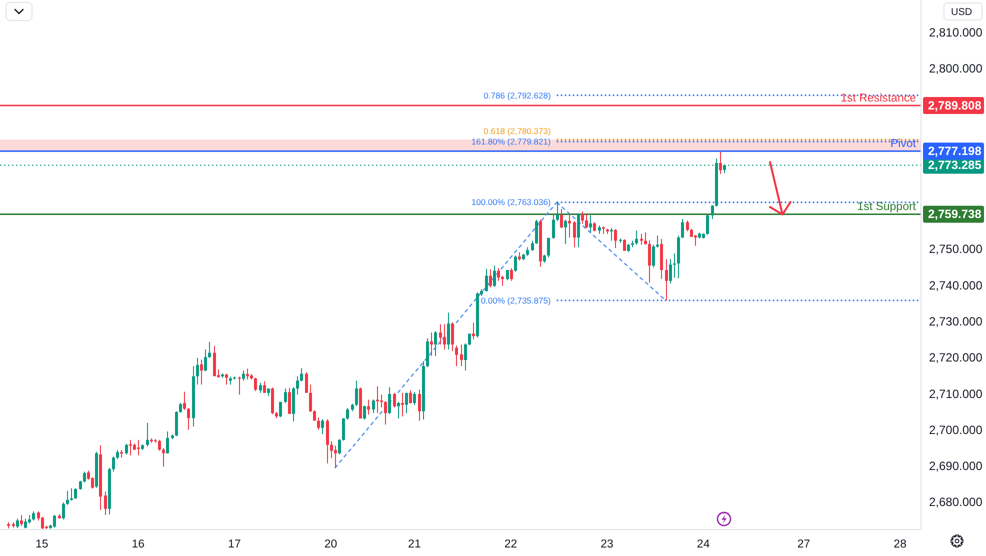  What do you see at coordinates (900, 544) in the screenshot?
I see `x-tick-label: 28` at bounding box center [900, 544].